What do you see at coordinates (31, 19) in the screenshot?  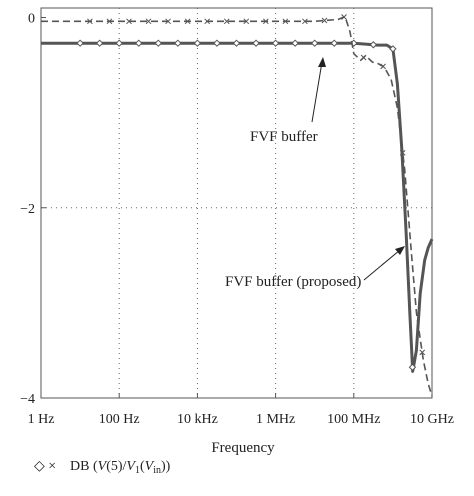 I see `y-tick-label: 0` at bounding box center [31, 19].